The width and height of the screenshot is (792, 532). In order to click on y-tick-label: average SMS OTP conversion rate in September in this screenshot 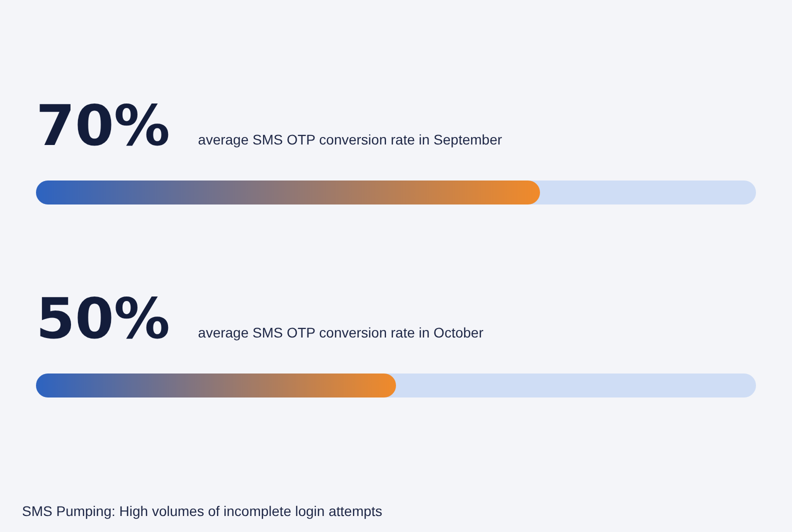, I will do `click(350, 140)`.